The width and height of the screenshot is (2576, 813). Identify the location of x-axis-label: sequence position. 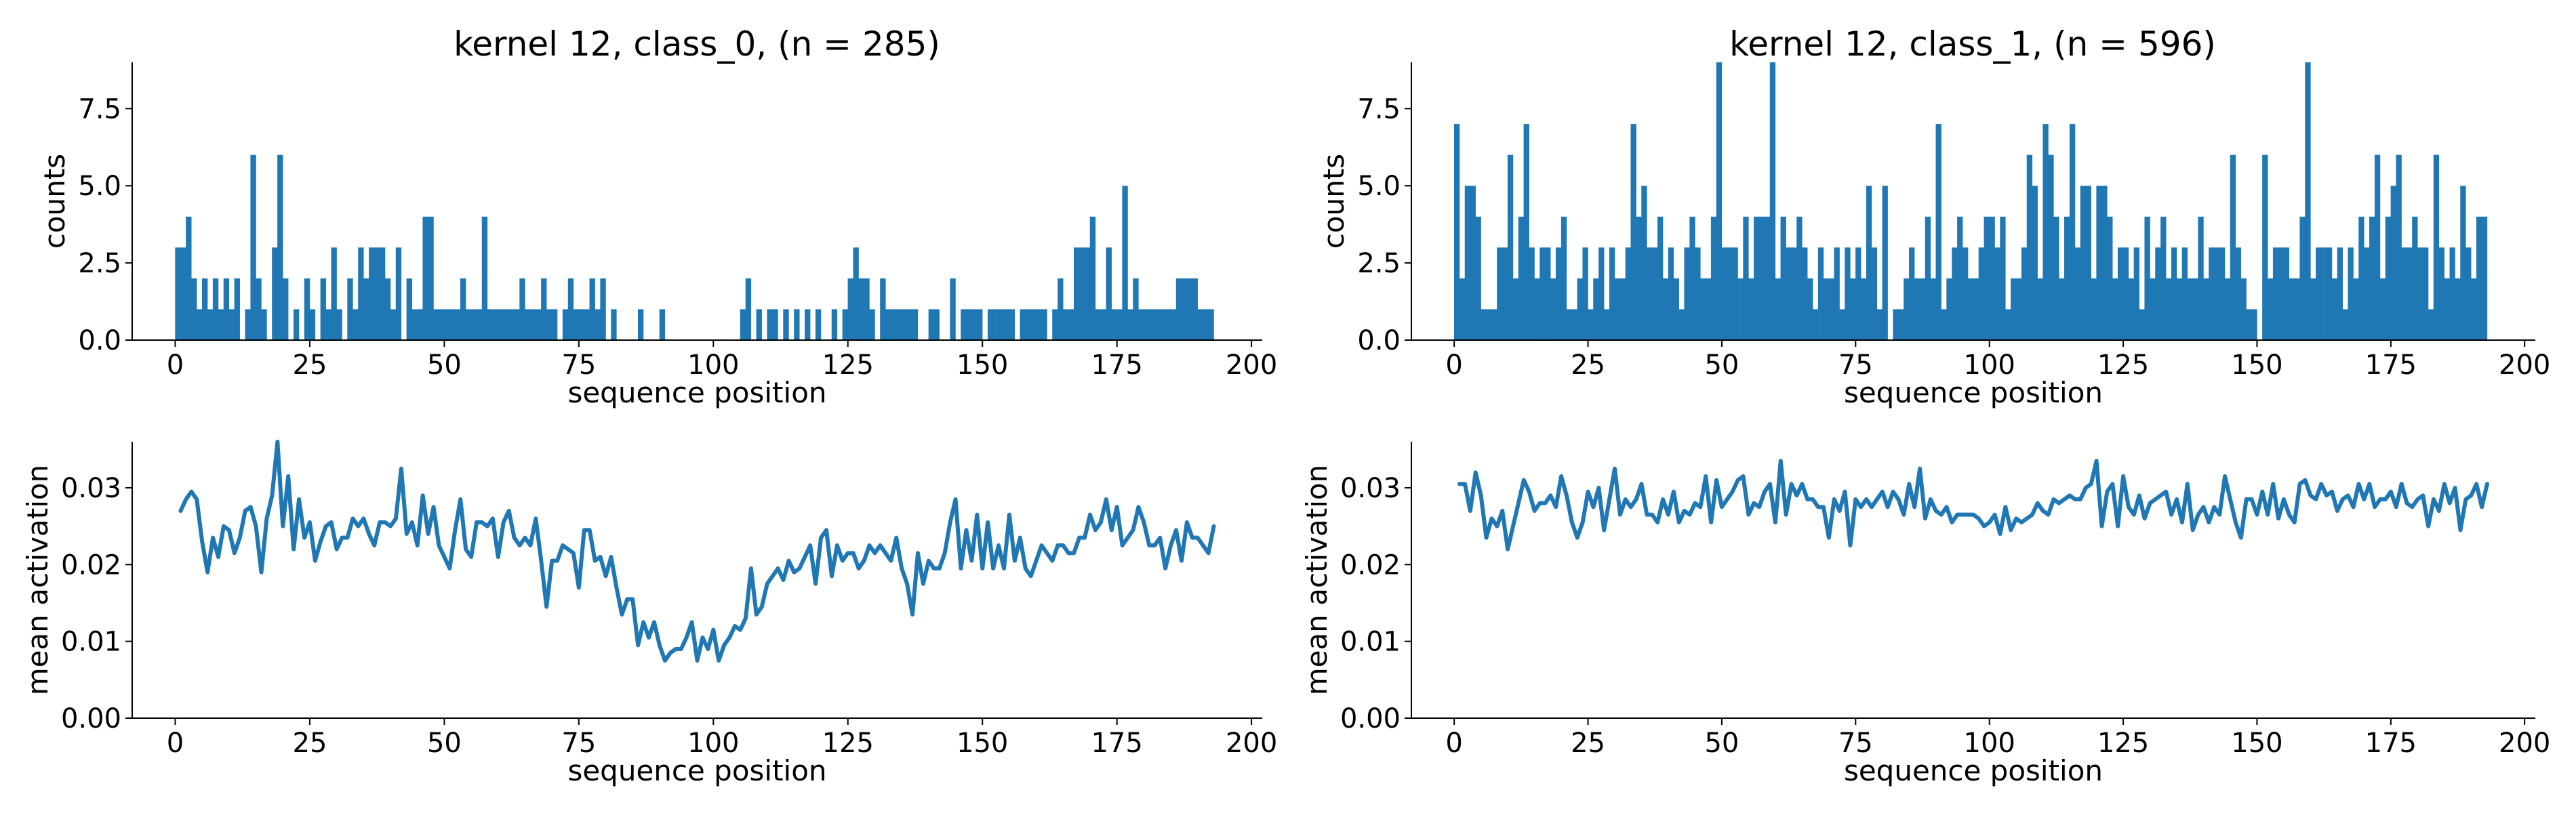
(696, 392).